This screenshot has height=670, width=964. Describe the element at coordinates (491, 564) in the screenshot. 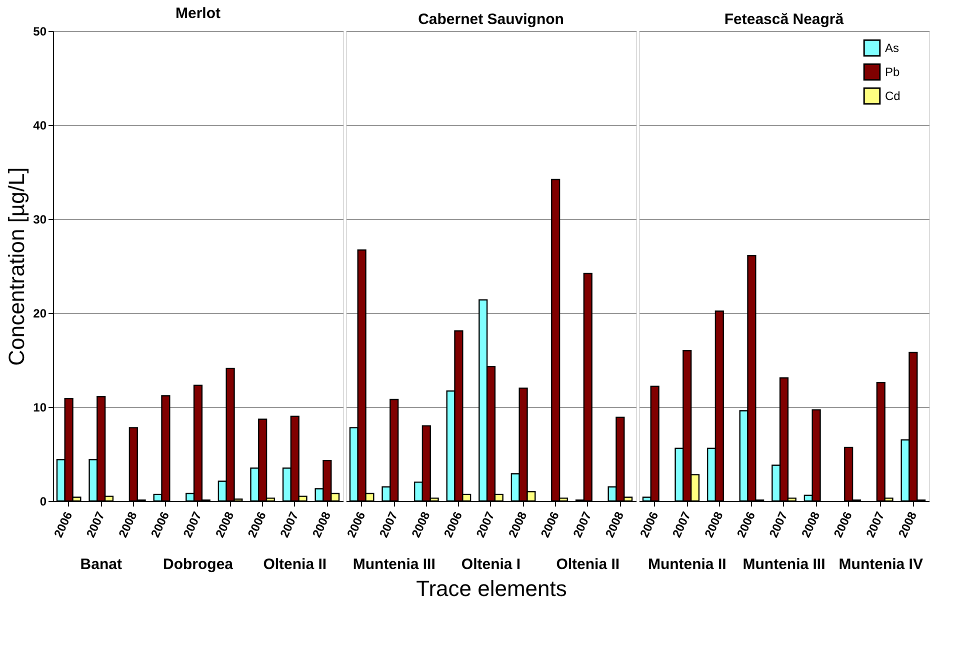

I see `text: Oltenia I` at that location.